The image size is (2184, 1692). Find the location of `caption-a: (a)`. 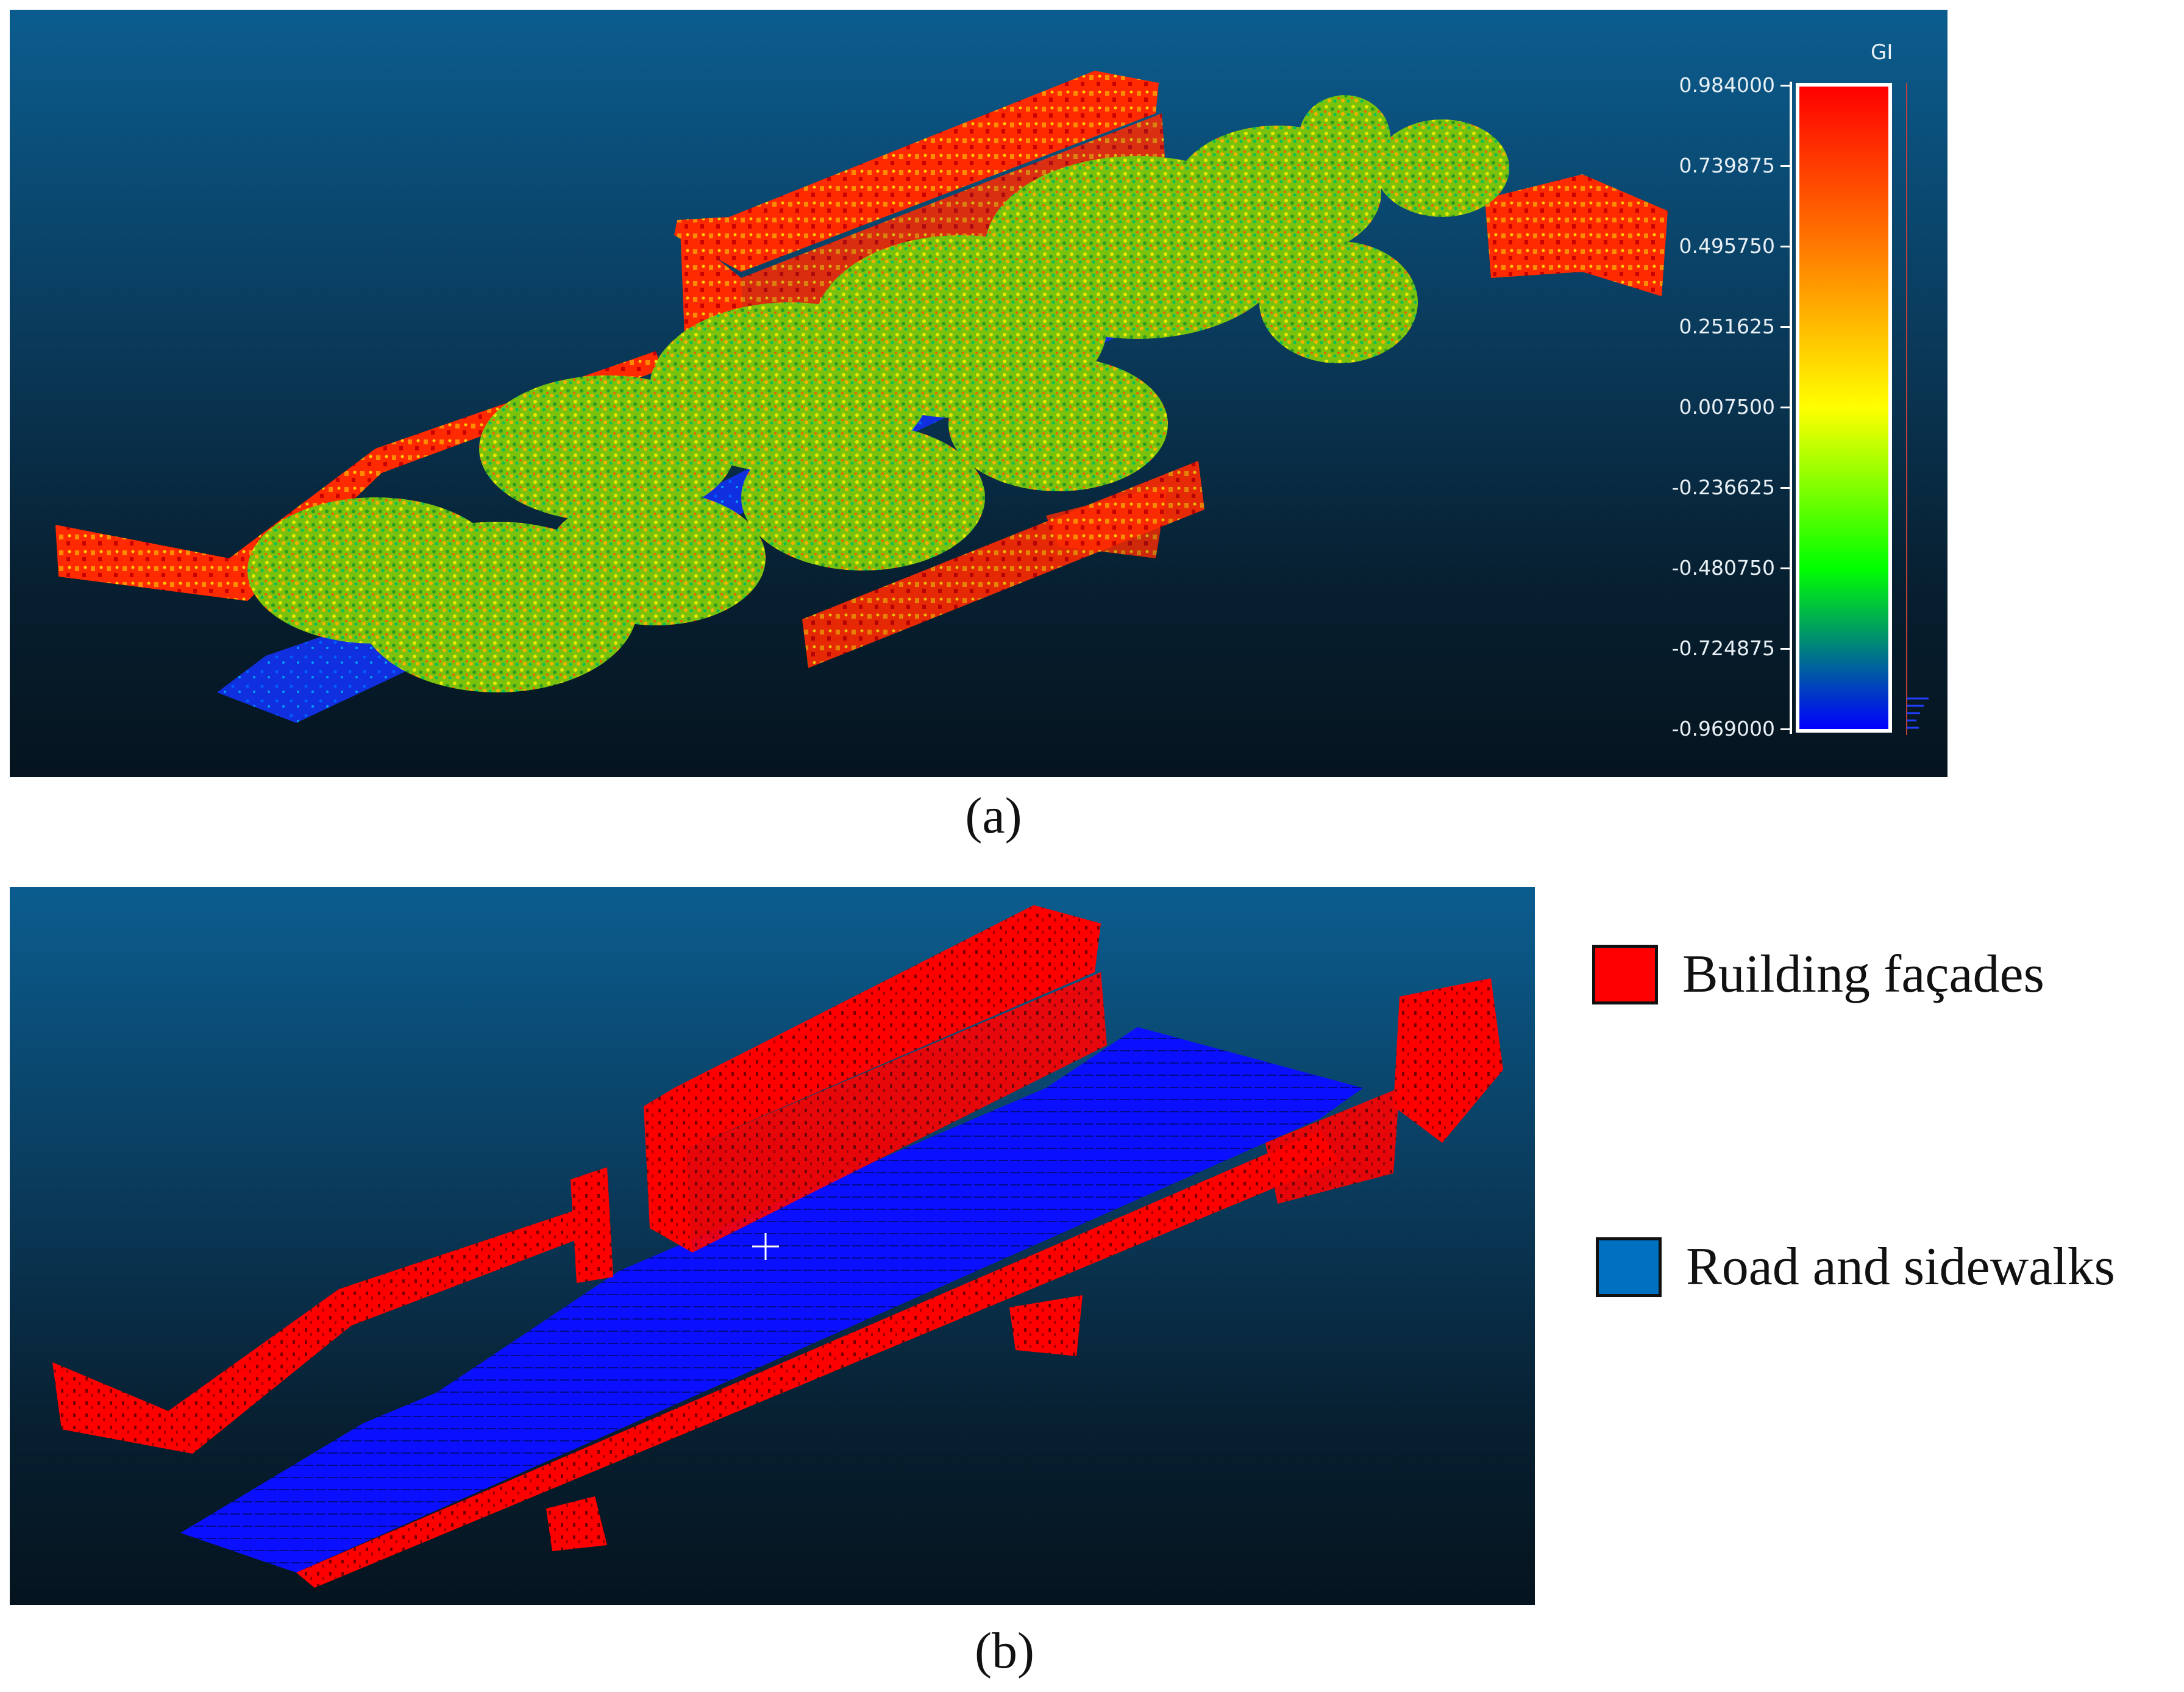

caption-a: (a) is located at coordinates (993, 816).